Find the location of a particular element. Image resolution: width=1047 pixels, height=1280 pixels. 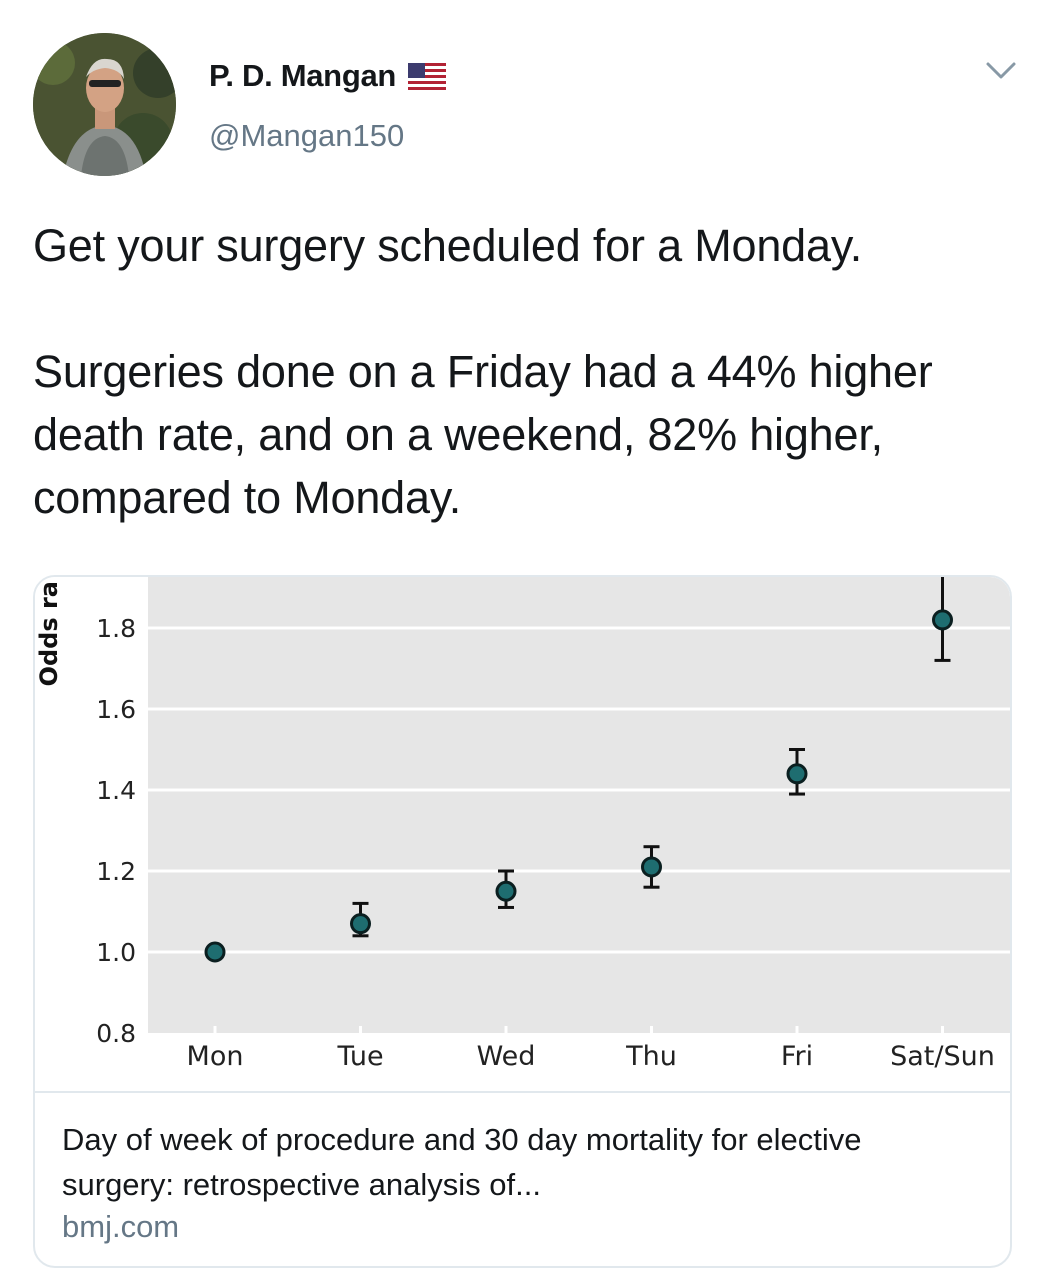

tweet-text-line-1: Get your surgery scheduled for a Monday. is located at coordinates (448, 245).